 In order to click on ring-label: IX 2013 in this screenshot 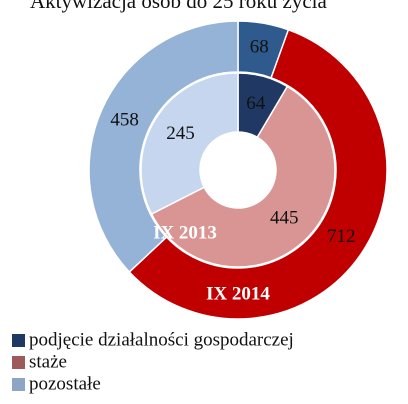, I will do `click(185, 232)`.